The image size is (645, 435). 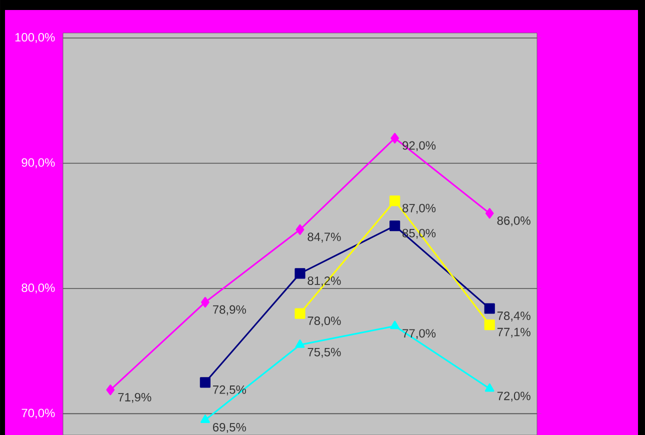 What do you see at coordinates (38, 288) in the screenshot?
I see `y-tick-label: 80,0%` at bounding box center [38, 288].